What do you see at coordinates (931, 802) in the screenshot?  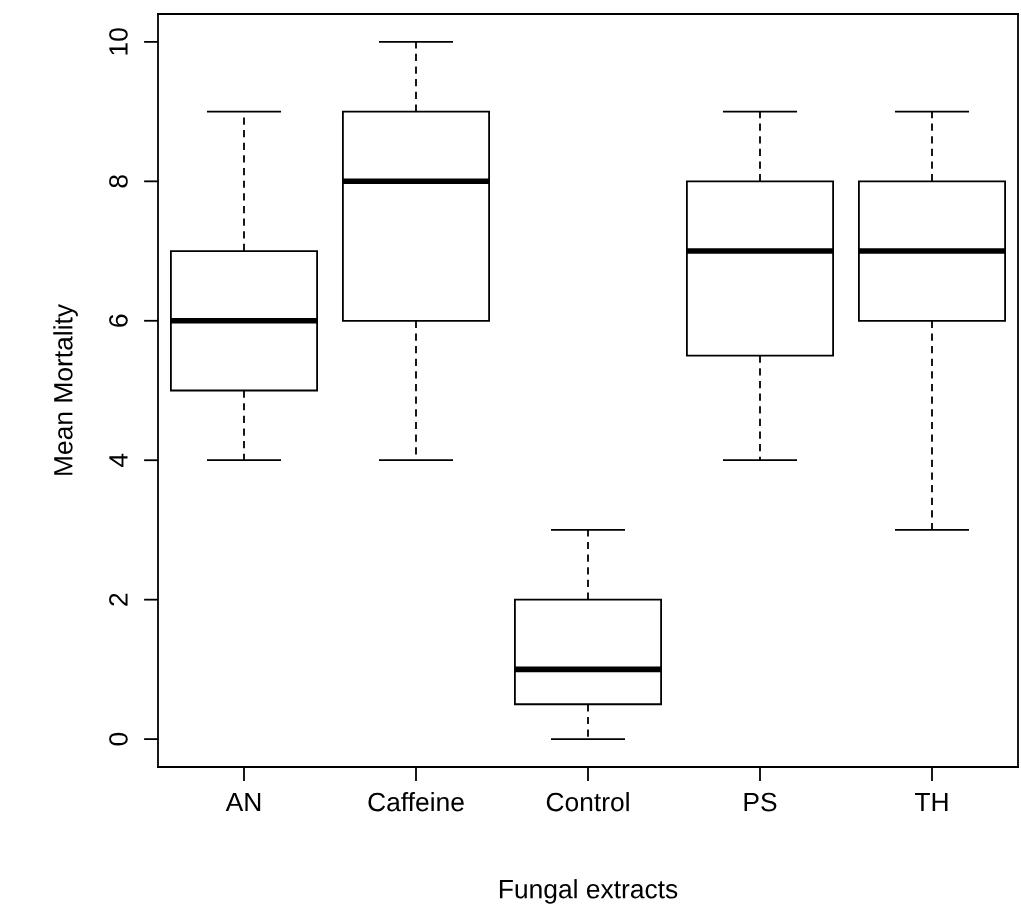 I see `x-tick-label: TH` at bounding box center [931, 802].